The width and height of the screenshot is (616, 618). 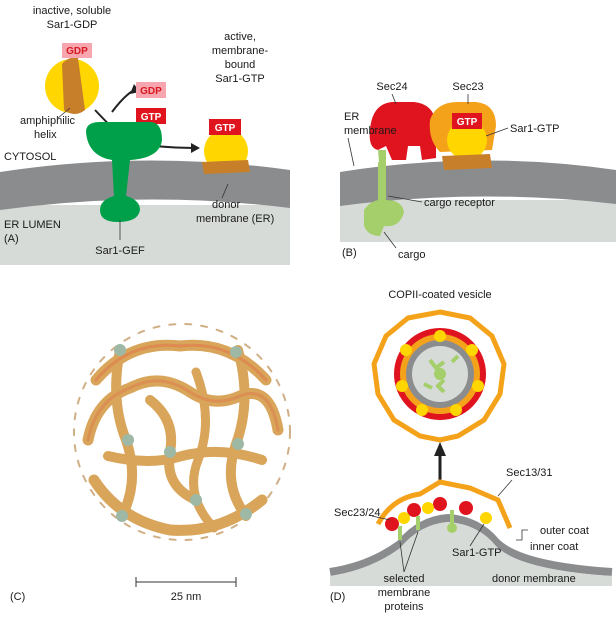 What do you see at coordinates (381, 518) in the screenshot?
I see `sec23-pointer-d` at bounding box center [381, 518].